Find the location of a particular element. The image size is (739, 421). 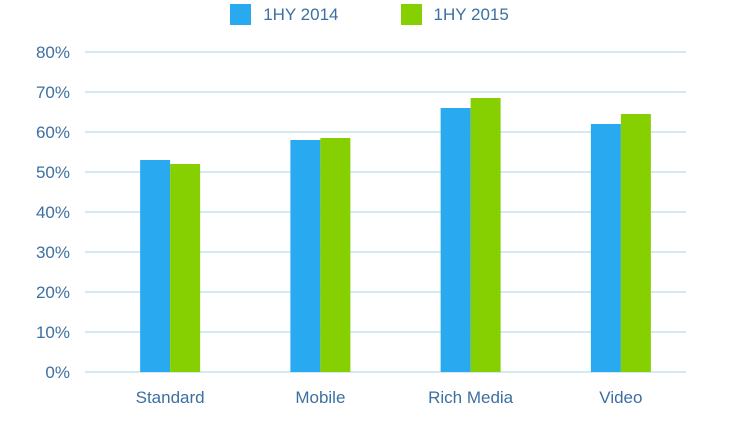

legend-item-2014: 1HY 2014 is located at coordinates (284, 14).